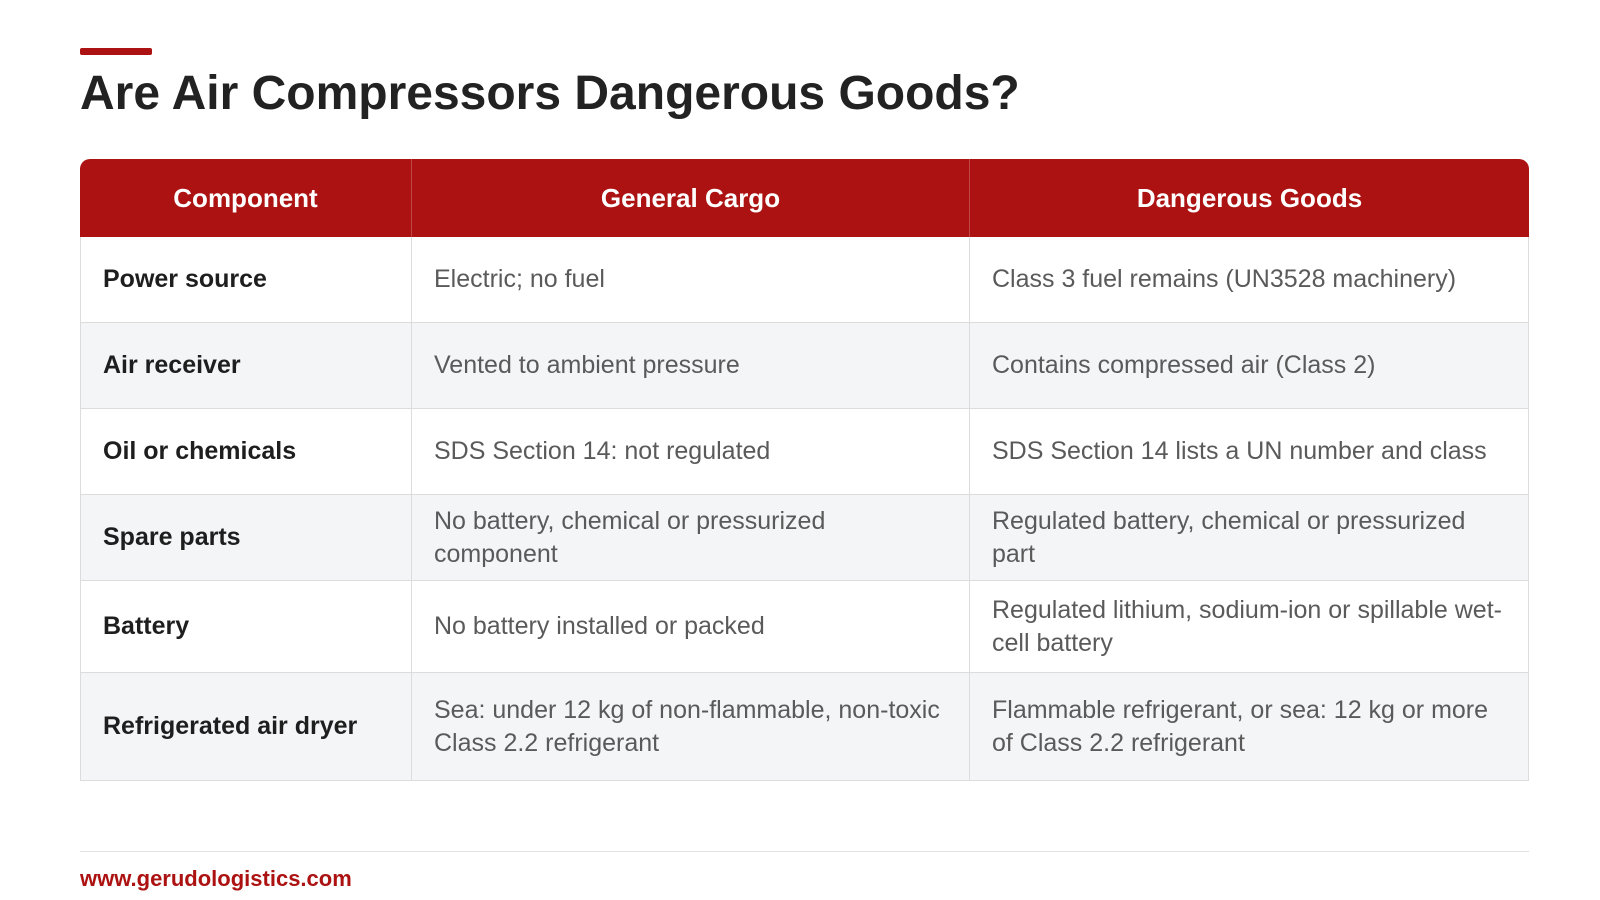 The width and height of the screenshot is (1600, 900). Describe the element at coordinates (691, 627) in the screenshot. I see `general-cargo-cell: No battery installed or packed` at that location.